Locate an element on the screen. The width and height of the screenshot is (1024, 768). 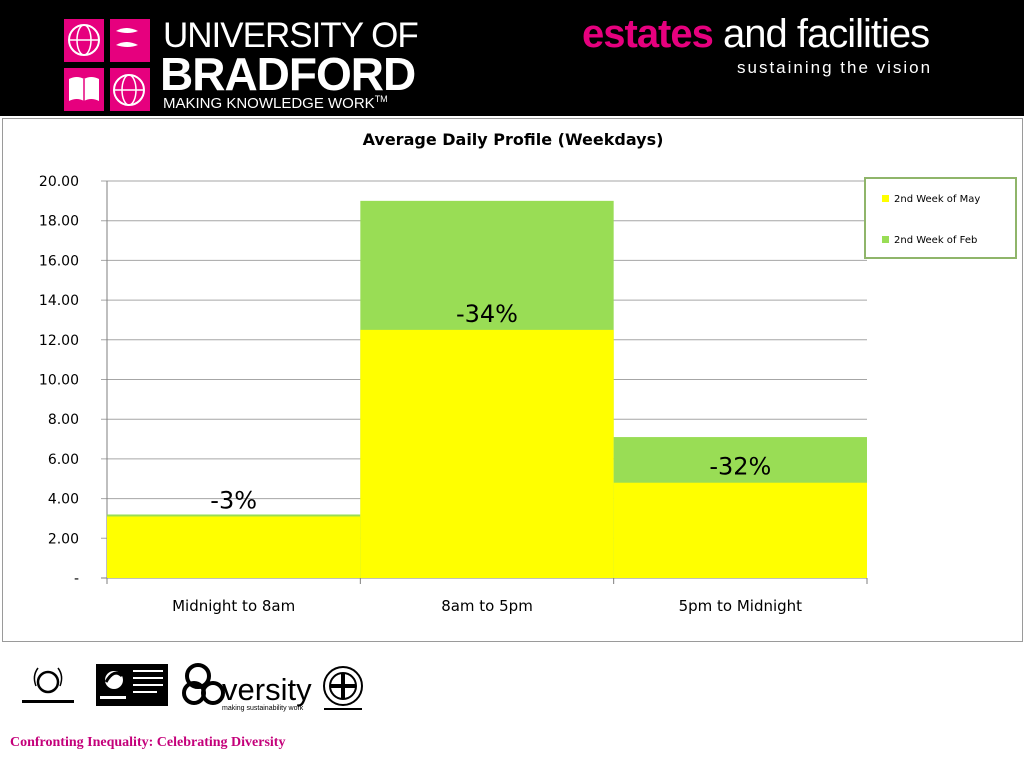
y-tick-label: 12.00 is located at coordinates (59, 341).